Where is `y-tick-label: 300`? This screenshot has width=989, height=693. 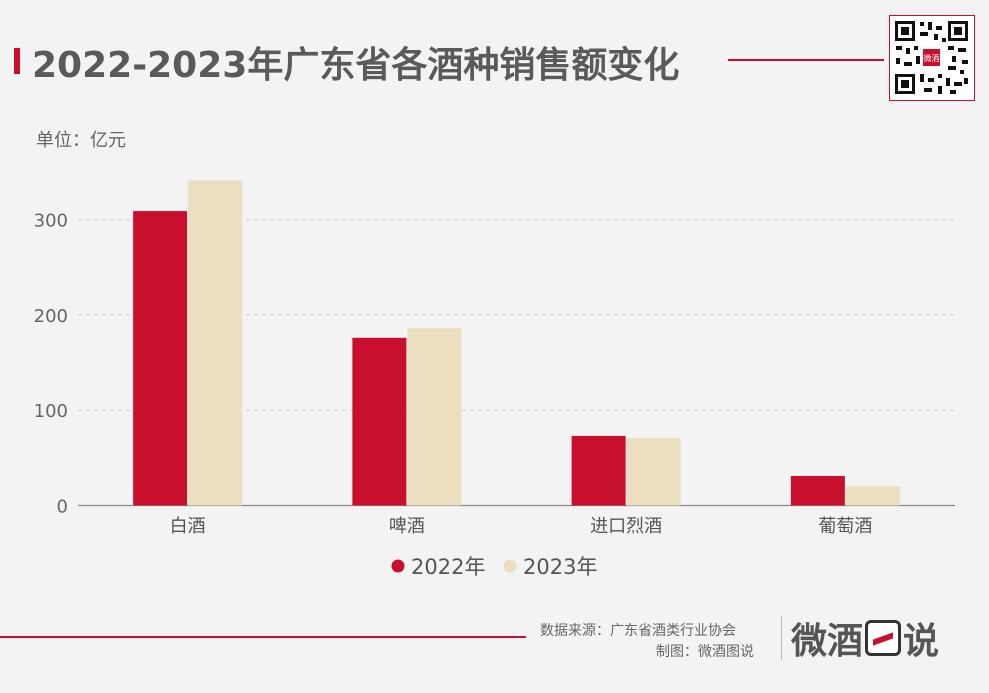
y-tick-label: 300 is located at coordinates (51, 221).